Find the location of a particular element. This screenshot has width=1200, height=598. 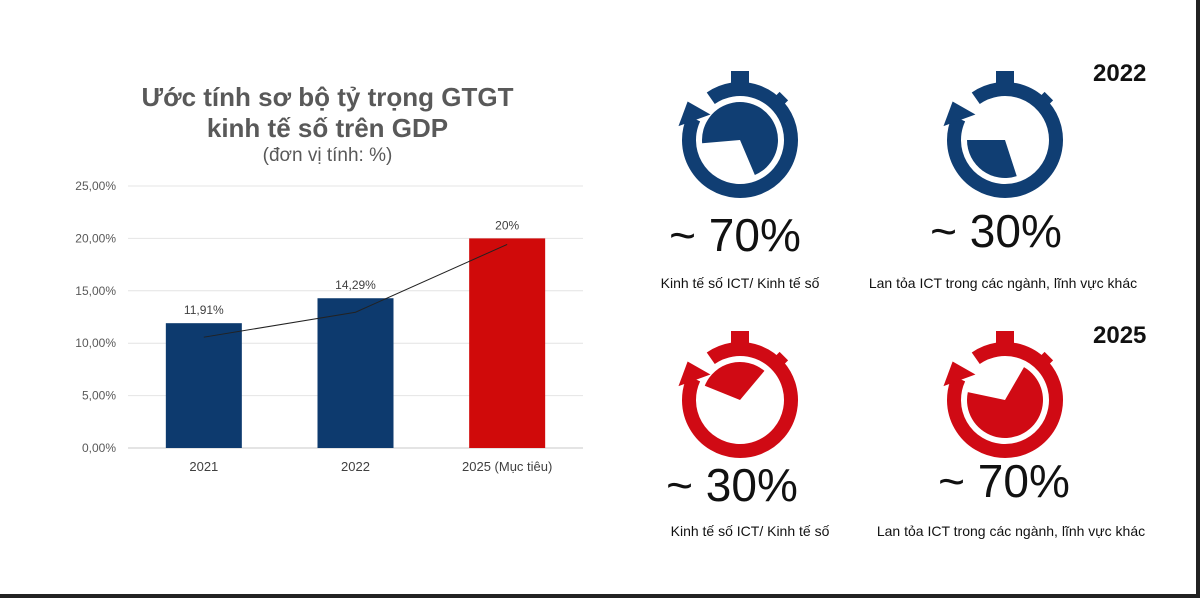

year-label-2025: 2025 is located at coordinates (1120, 335).